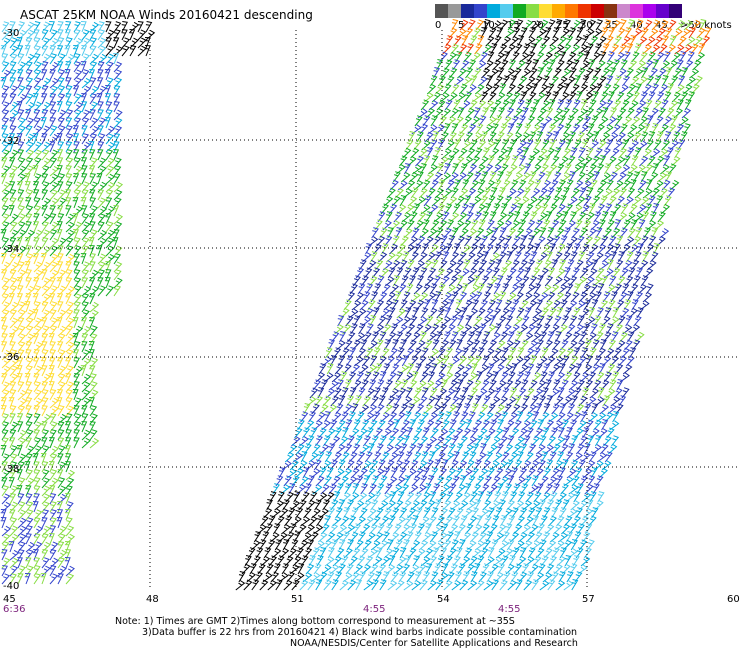 The image size is (740, 650). What do you see at coordinates (261, 609) in the screenshot?
I see `pass-times: 6:36 4:55 4:55` at bounding box center [261, 609].